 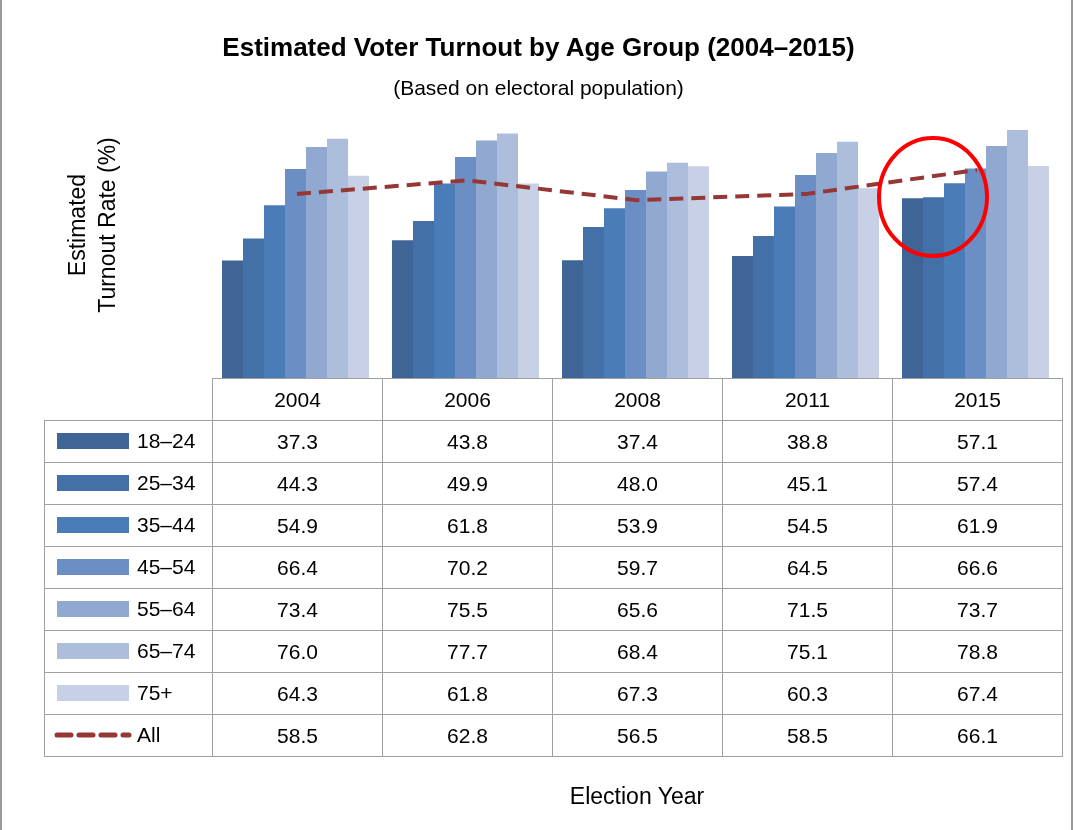 What do you see at coordinates (977, 609) in the screenshot?
I see `data-label: 73.7` at bounding box center [977, 609].